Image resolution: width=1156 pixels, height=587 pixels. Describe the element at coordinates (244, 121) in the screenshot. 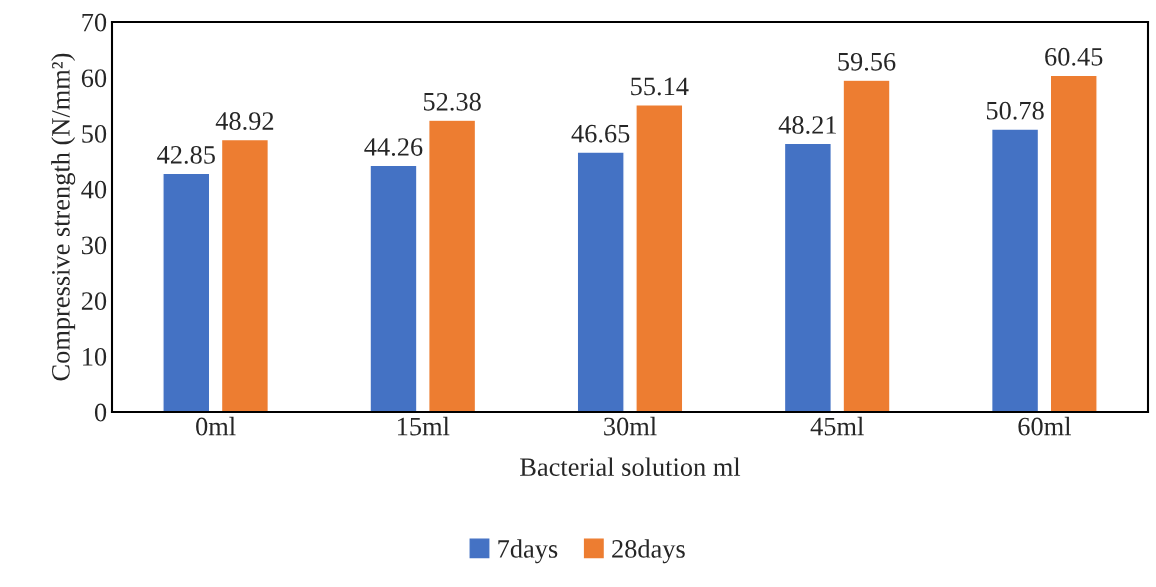

I see `data-label: 48.92` at that location.